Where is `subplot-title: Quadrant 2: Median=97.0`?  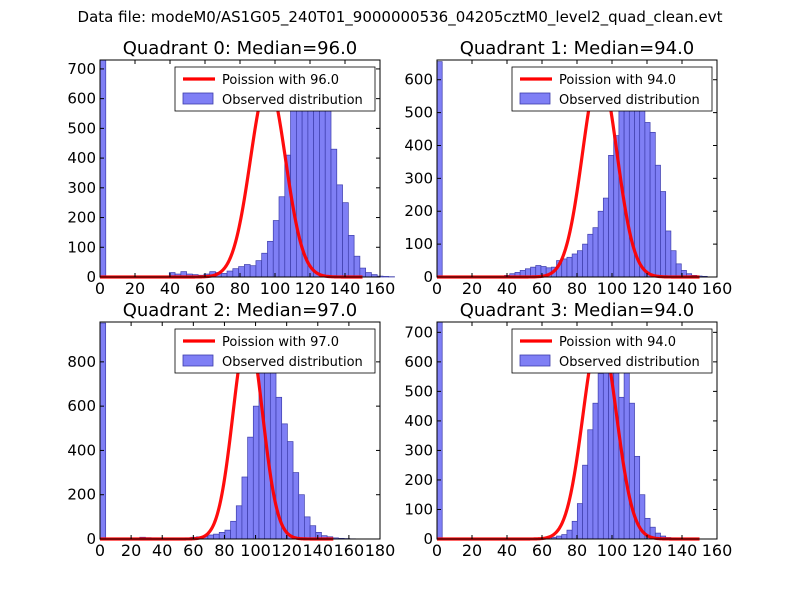
subplot-title: Quadrant 2: Median=97.0 is located at coordinates (240, 310).